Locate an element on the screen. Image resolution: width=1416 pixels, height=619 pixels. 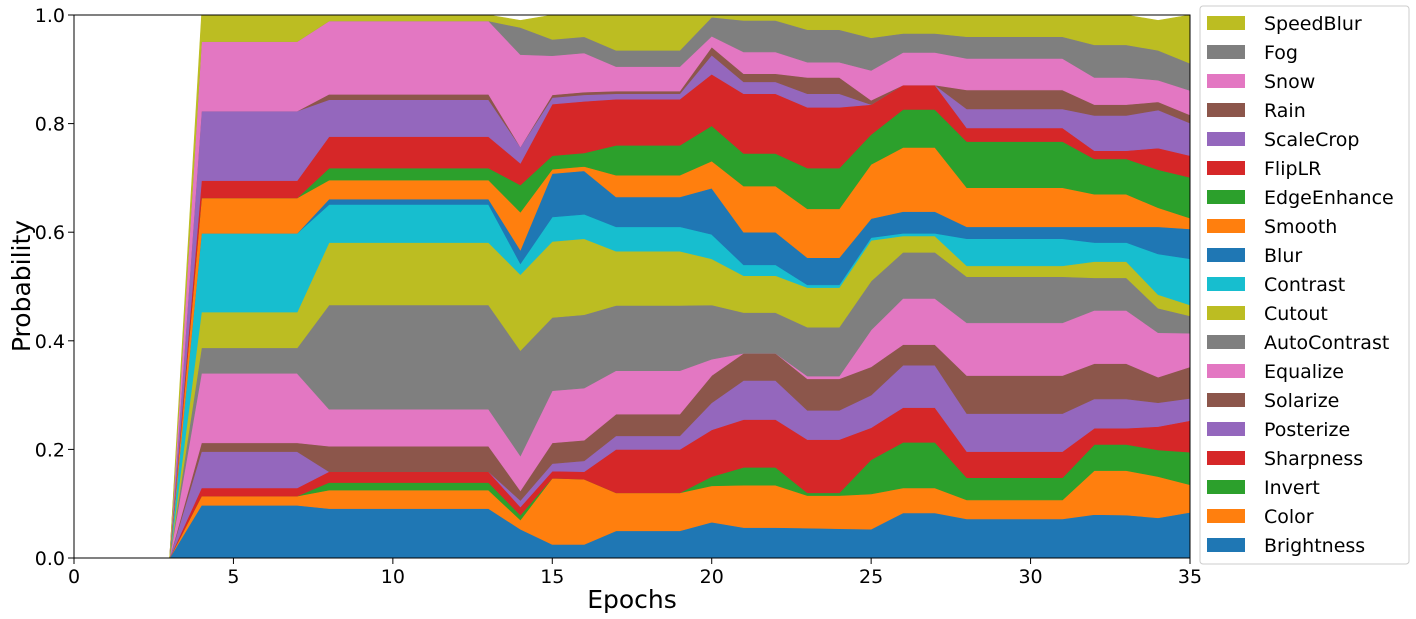
x-tick-label: 30 is located at coordinates (1030, 577).